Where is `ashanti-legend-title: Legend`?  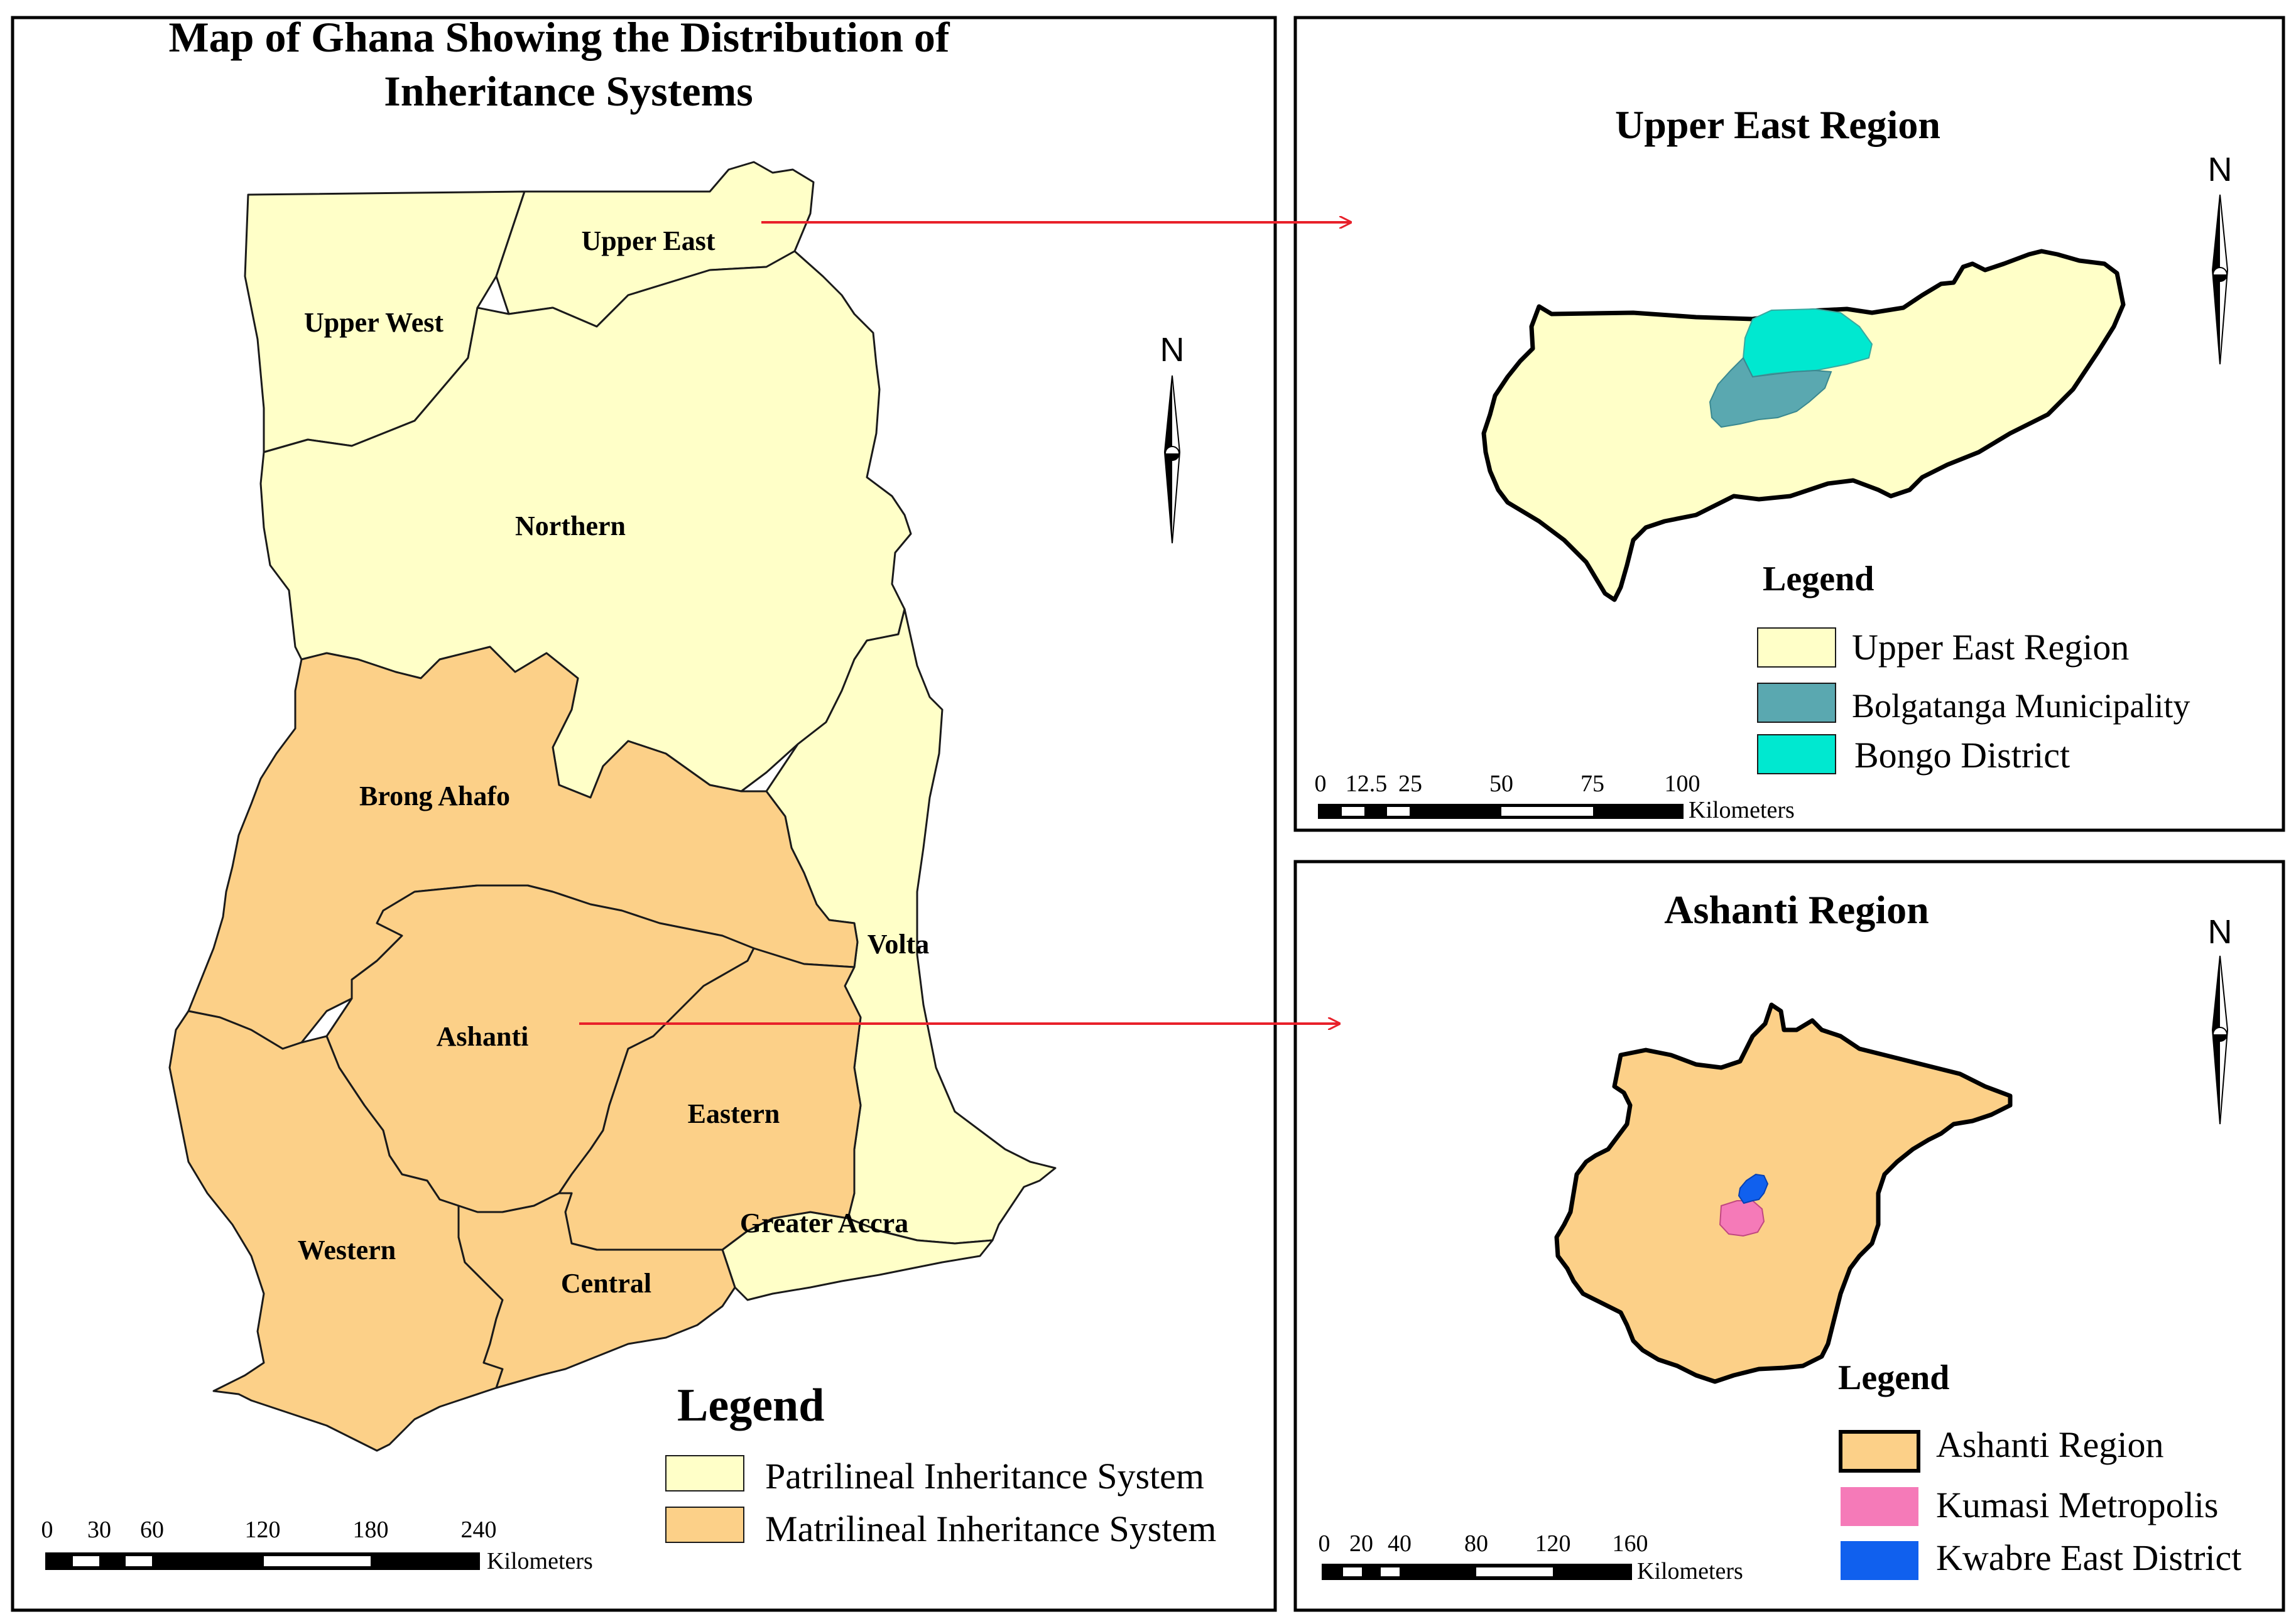
ashanti-legend-title: Legend is located at coordinates (1893, 1377).